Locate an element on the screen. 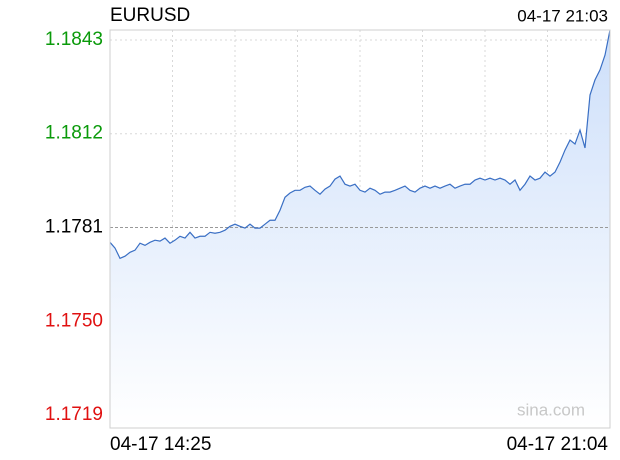  y-tick-label: 1.1812 is located at coordinates (74, 133).